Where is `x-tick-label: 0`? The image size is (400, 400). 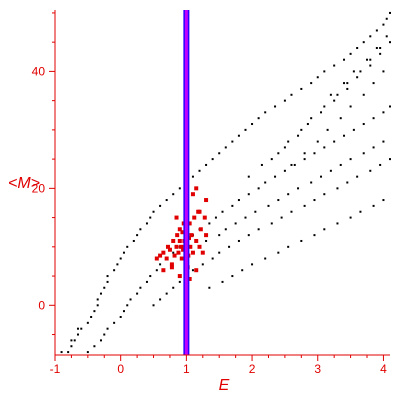
x-tick-label: 0 is located at coordinates (120, 369).